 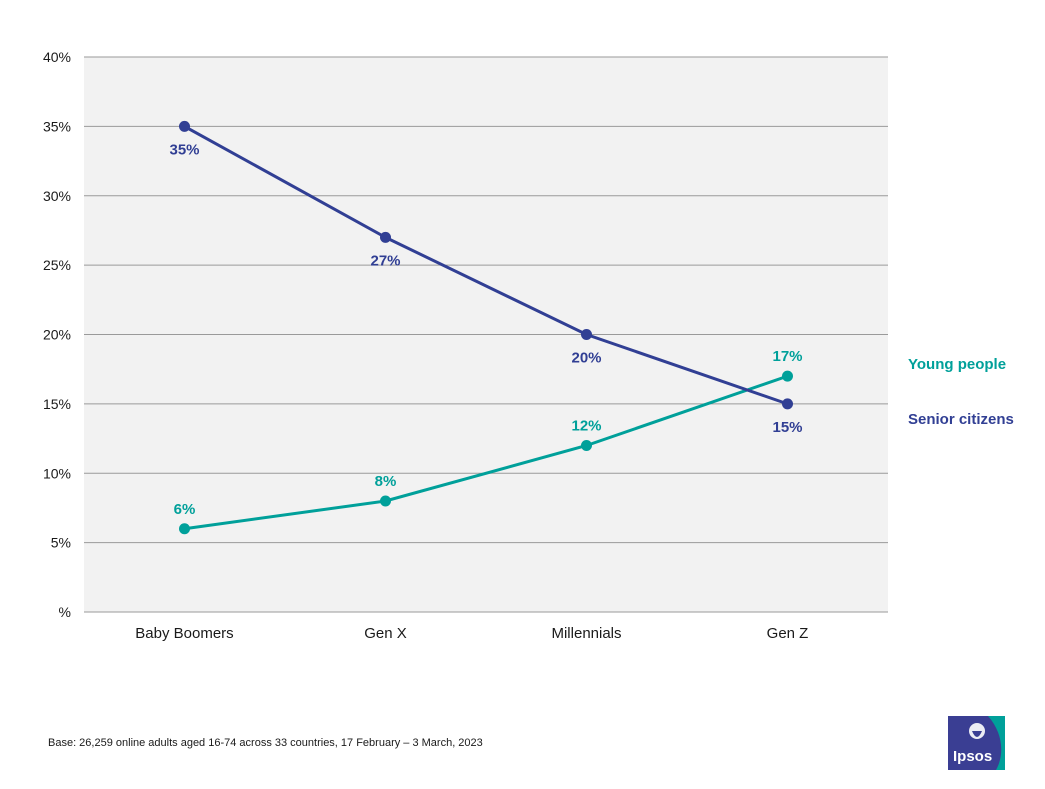 What do you see at coordinates (57, 196) in the screenshot?
I see `y-tick-label: 30%` at bounding box center [57, 196].